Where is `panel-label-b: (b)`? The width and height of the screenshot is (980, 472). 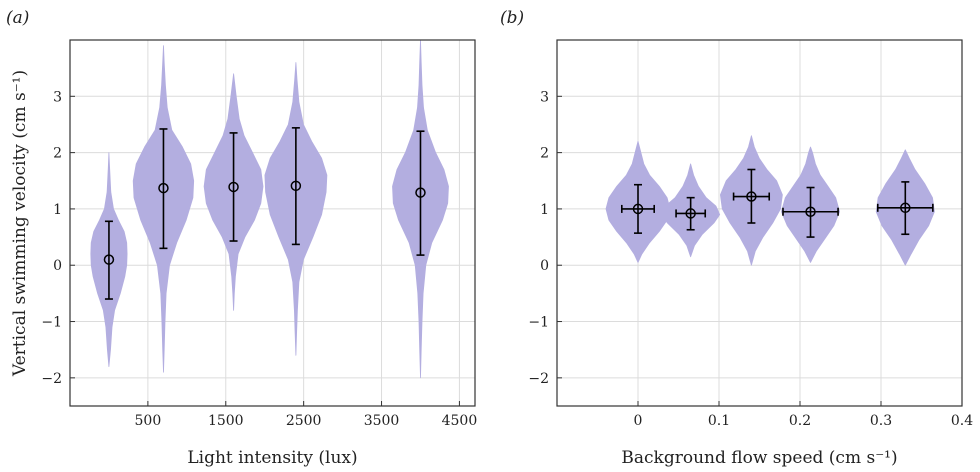
panel-label-b: (b) is located at coordinates (512, 18).